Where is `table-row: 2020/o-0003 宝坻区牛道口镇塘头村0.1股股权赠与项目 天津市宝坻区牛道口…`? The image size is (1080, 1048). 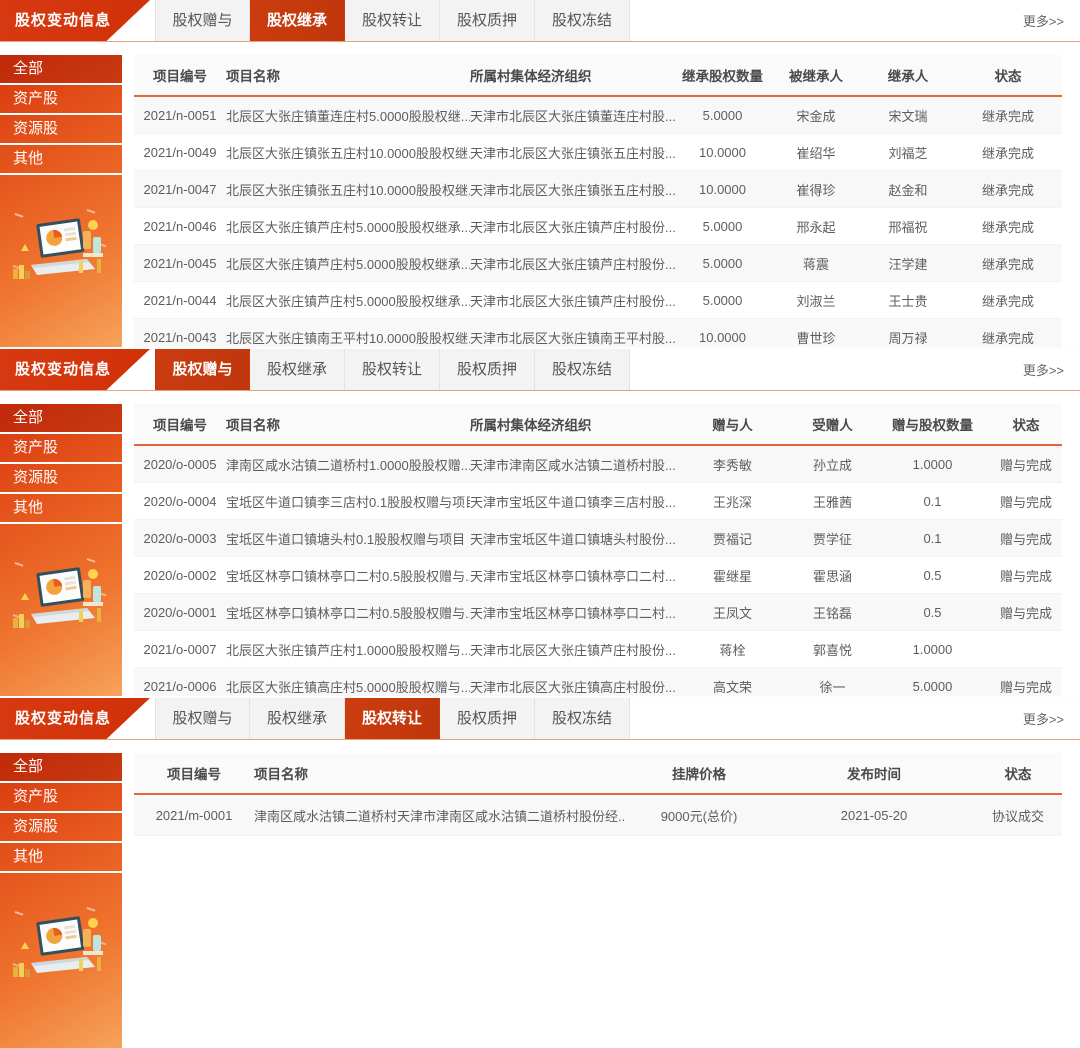 table-row: 2020/o-0003 宝坻区牛道口镇塘头村0.1股股权赠与项目 天津市宝坻区牛道口… is located at coordinates (598, 538).